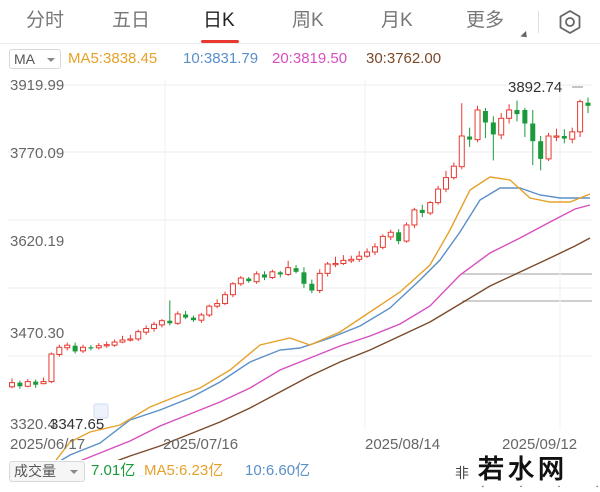 This screenshot has width=600, height=492. What do you see at coordinates (300, 471) in the screenshot?
I see `volume-indicator-row: 成交量 7.01亿 MA5:6.23亿 10:6.60亿` at bounding box center [300, 471].